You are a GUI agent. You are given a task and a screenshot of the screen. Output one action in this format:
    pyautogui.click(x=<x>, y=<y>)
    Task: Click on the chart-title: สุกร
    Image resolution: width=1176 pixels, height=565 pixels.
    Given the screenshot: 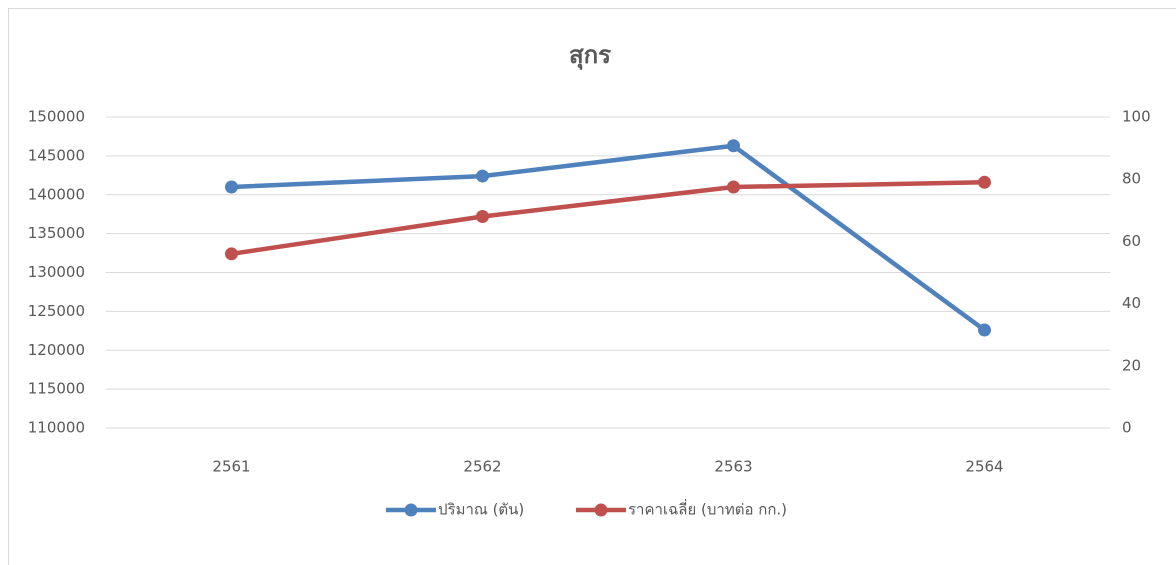 What is the action you would take?
    pyautogui.click(x=590, y=56)
    